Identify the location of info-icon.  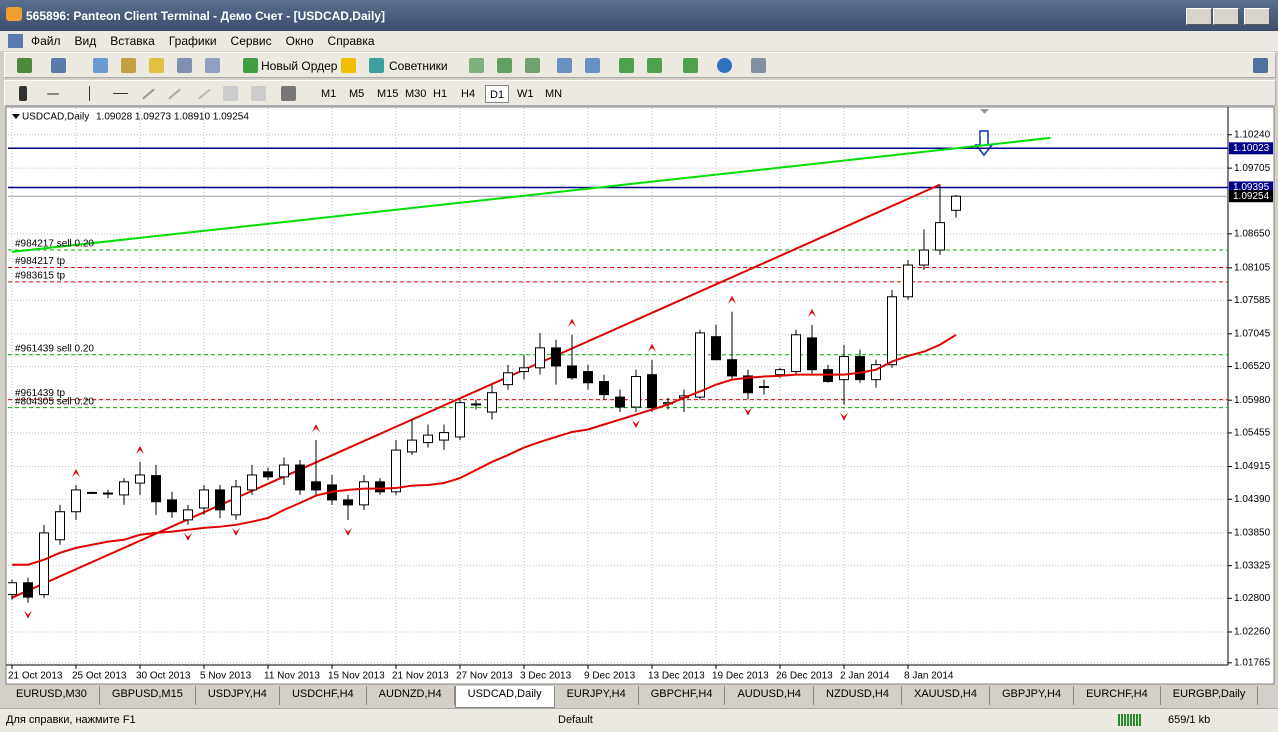
(1260, 65).